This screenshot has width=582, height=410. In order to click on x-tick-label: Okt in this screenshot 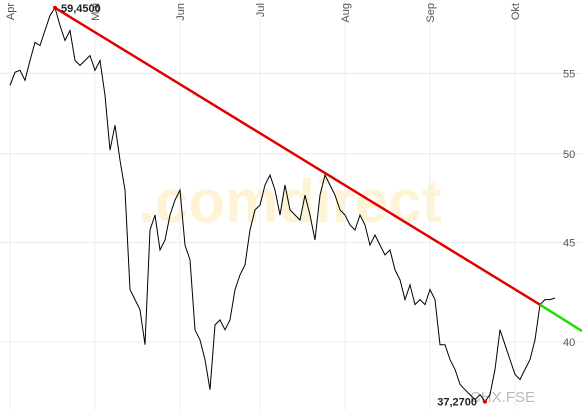, I will do `click(516, 11)`.